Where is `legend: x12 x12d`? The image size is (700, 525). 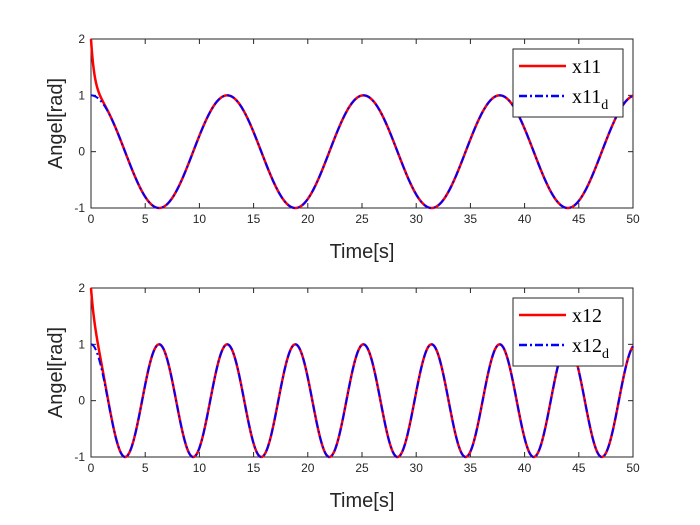 legend: x12 x12d is located at coordinates (568, 332).